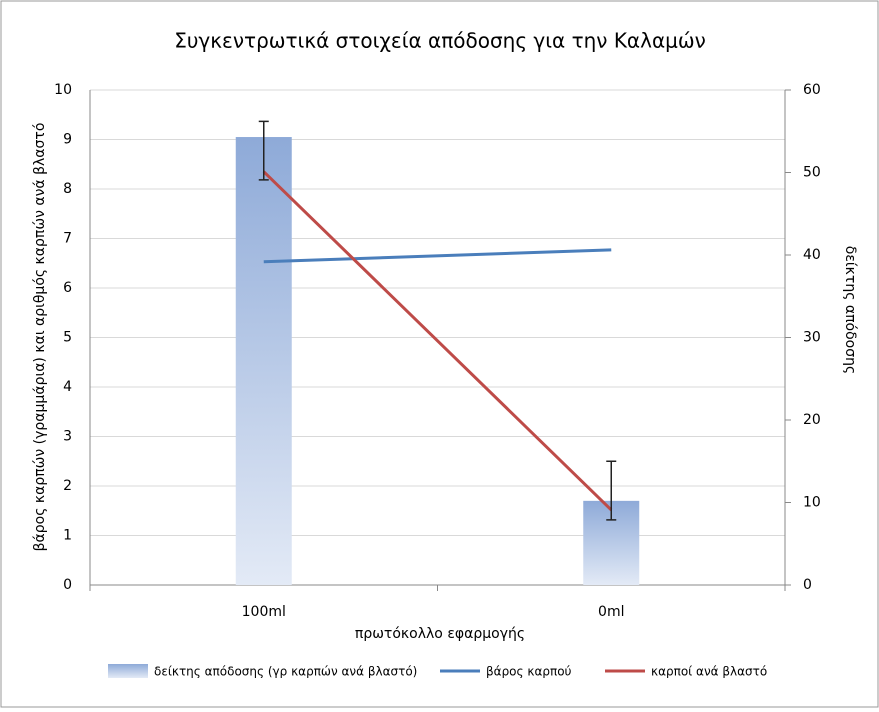 This screenshot has height=712, width=879. Describe the element at coordinates (812, 90) in the screenshot. I see `y2-tick-label: 60` at that location.